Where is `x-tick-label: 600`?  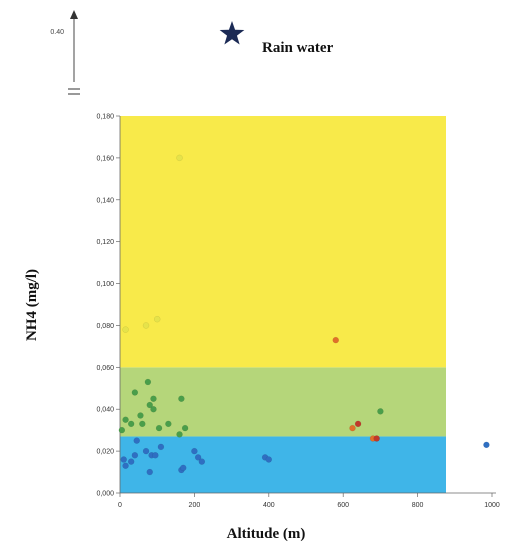
x-tick-label: 600 is located at coordinates (343, 505).